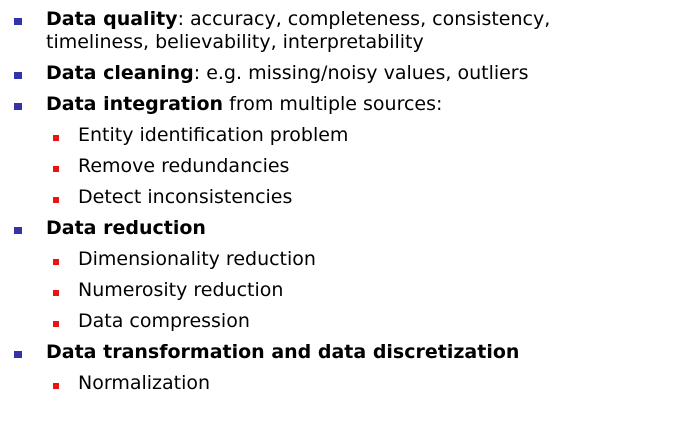 The height and width of the screenshot is (421, 682). What do you see at coordinates (321, 197) in the screenshot?
I see `sub-bullet: Detect inconsistencies` at bounding box center [321, 197].